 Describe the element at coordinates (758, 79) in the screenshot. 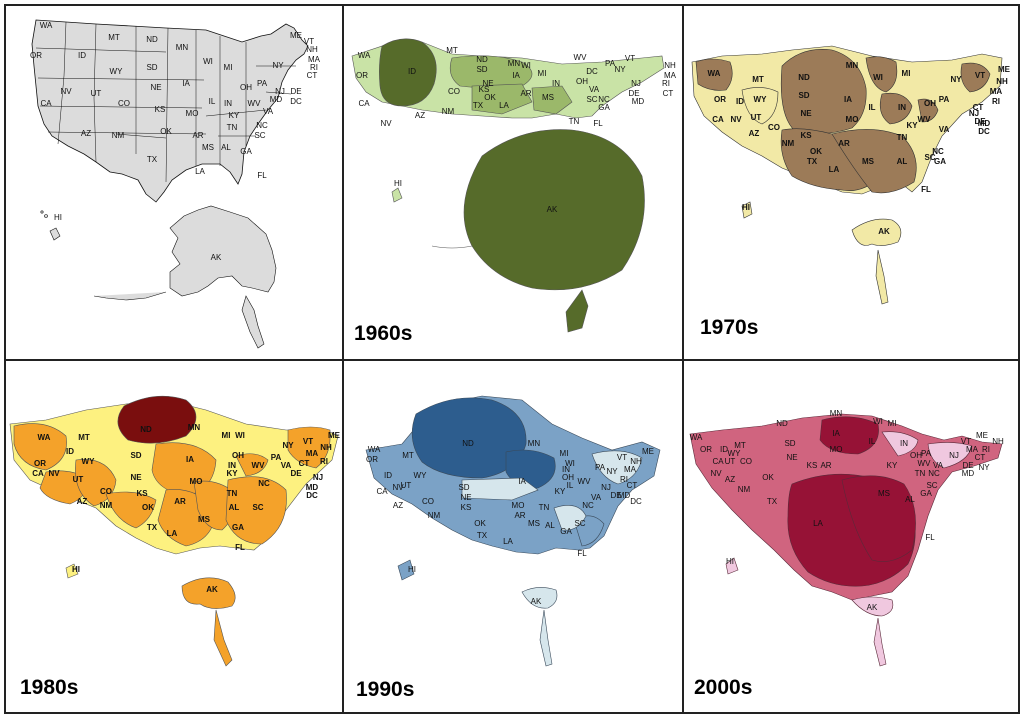

I see `state-label-mt: MT` at that location.